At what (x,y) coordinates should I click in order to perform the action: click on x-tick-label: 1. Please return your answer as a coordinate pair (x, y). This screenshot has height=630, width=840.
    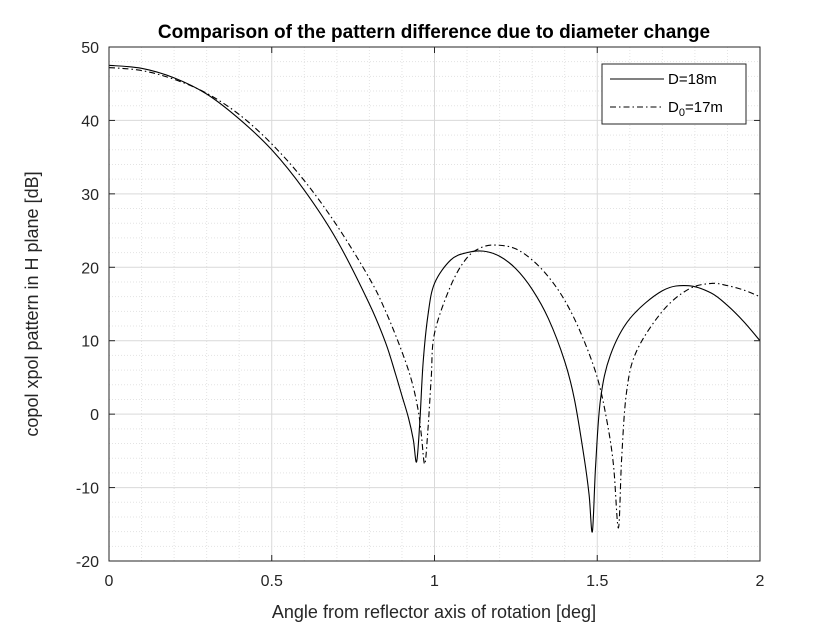
    Looking at the image, I should click on (434, 581).